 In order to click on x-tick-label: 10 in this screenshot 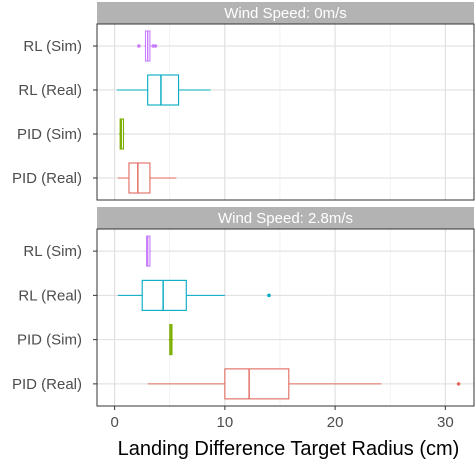, I will do `click(225, 422)`.